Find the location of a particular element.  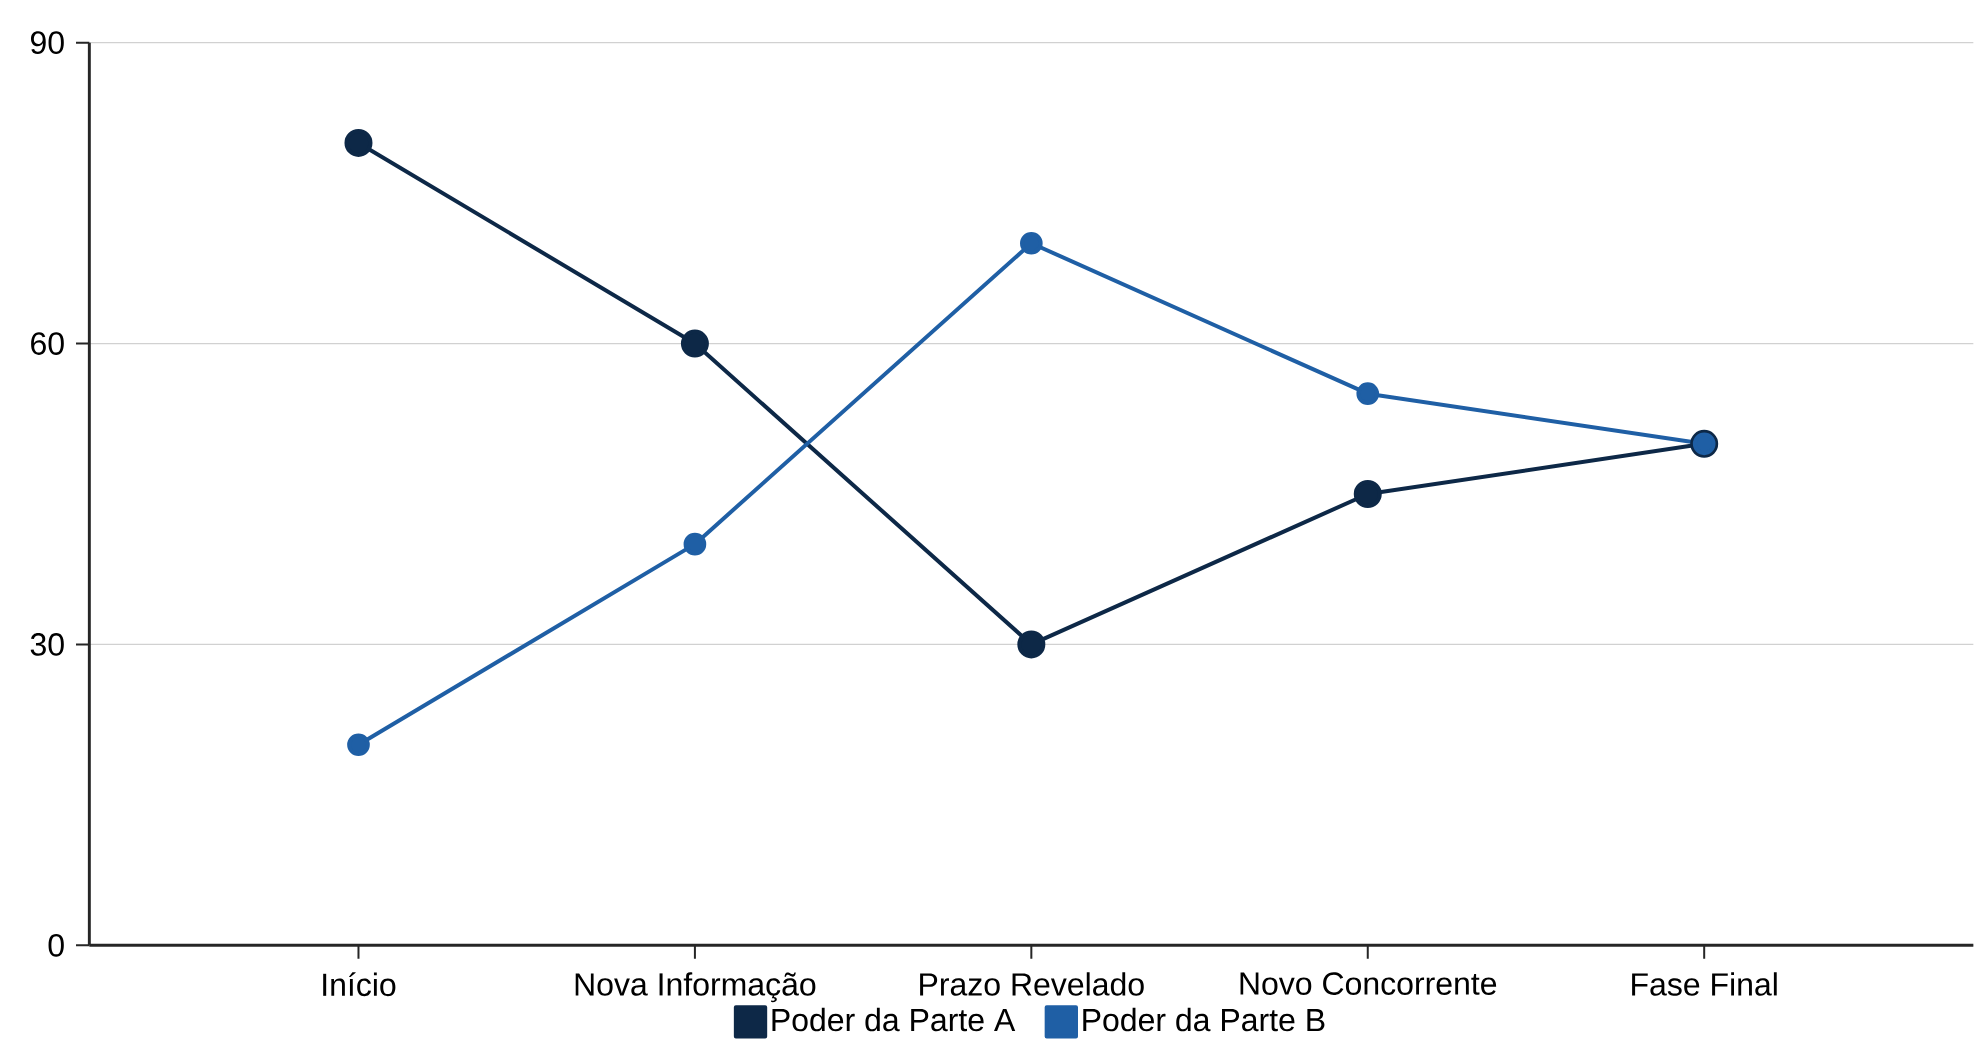

legend-label: Poder da Parte B is located at coordinates (1204, 1019).